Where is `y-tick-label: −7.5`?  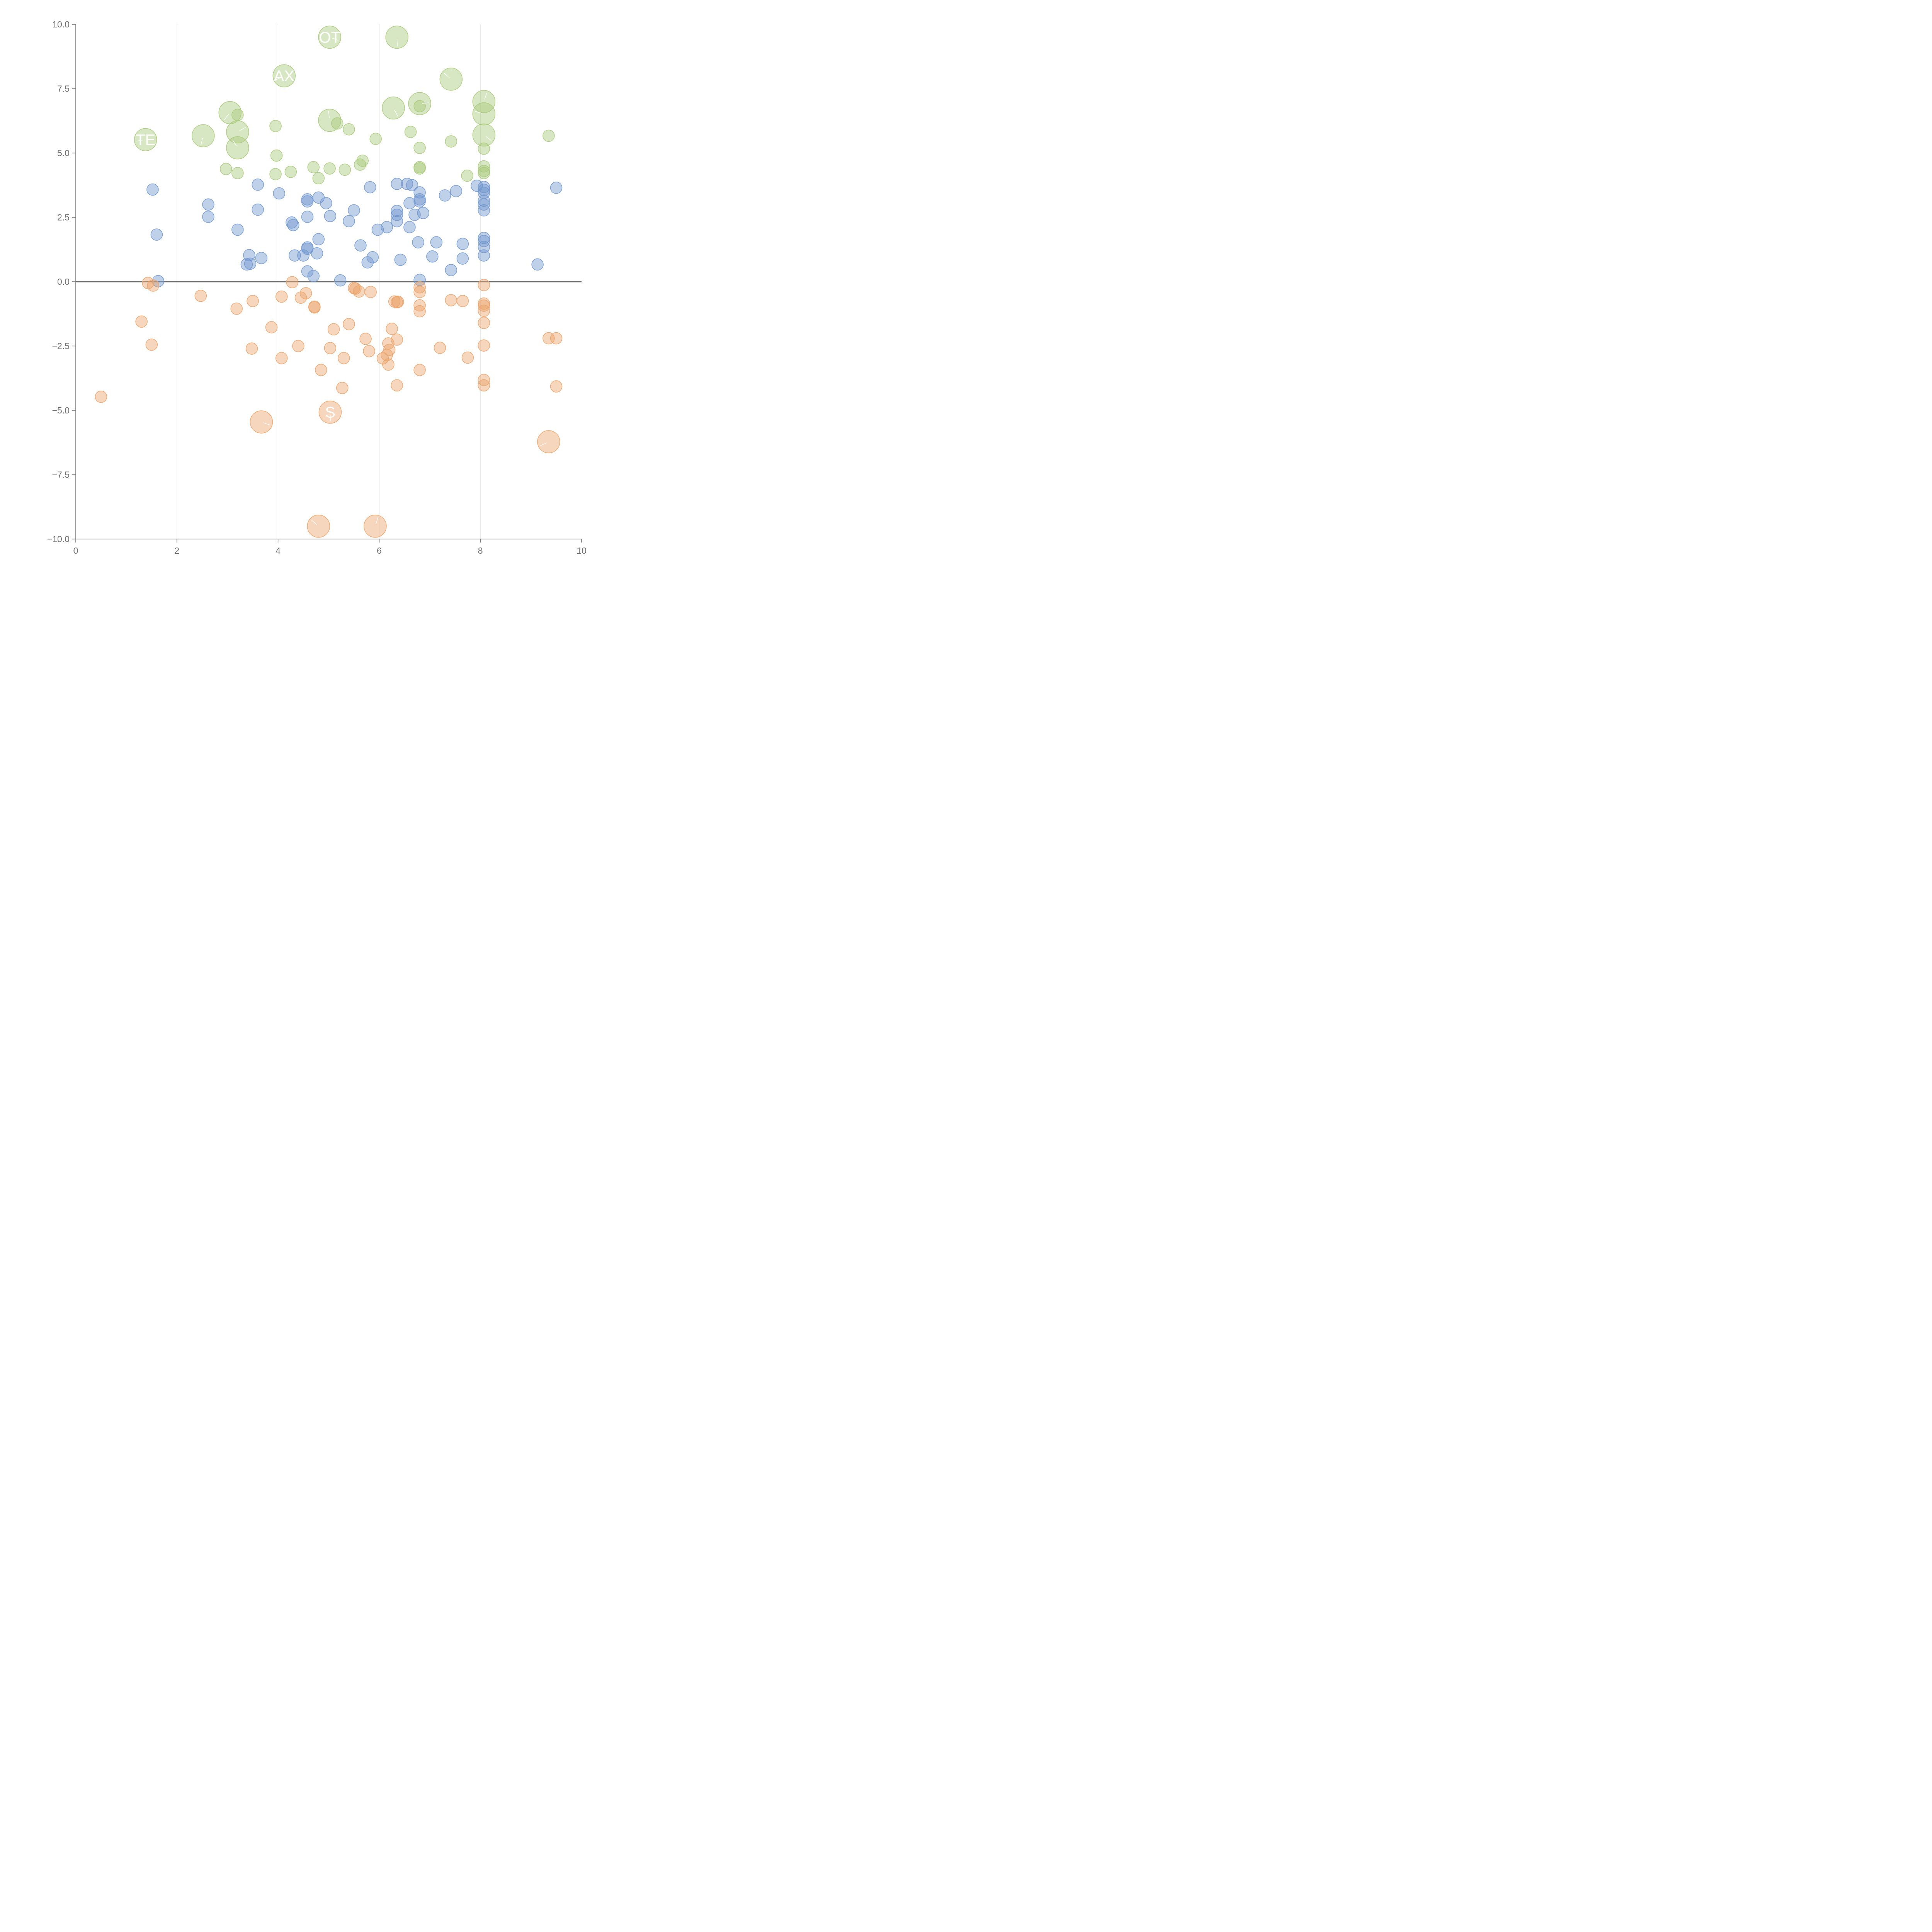
y-tick-label: −7.5 is located at coordinates (61, 475).